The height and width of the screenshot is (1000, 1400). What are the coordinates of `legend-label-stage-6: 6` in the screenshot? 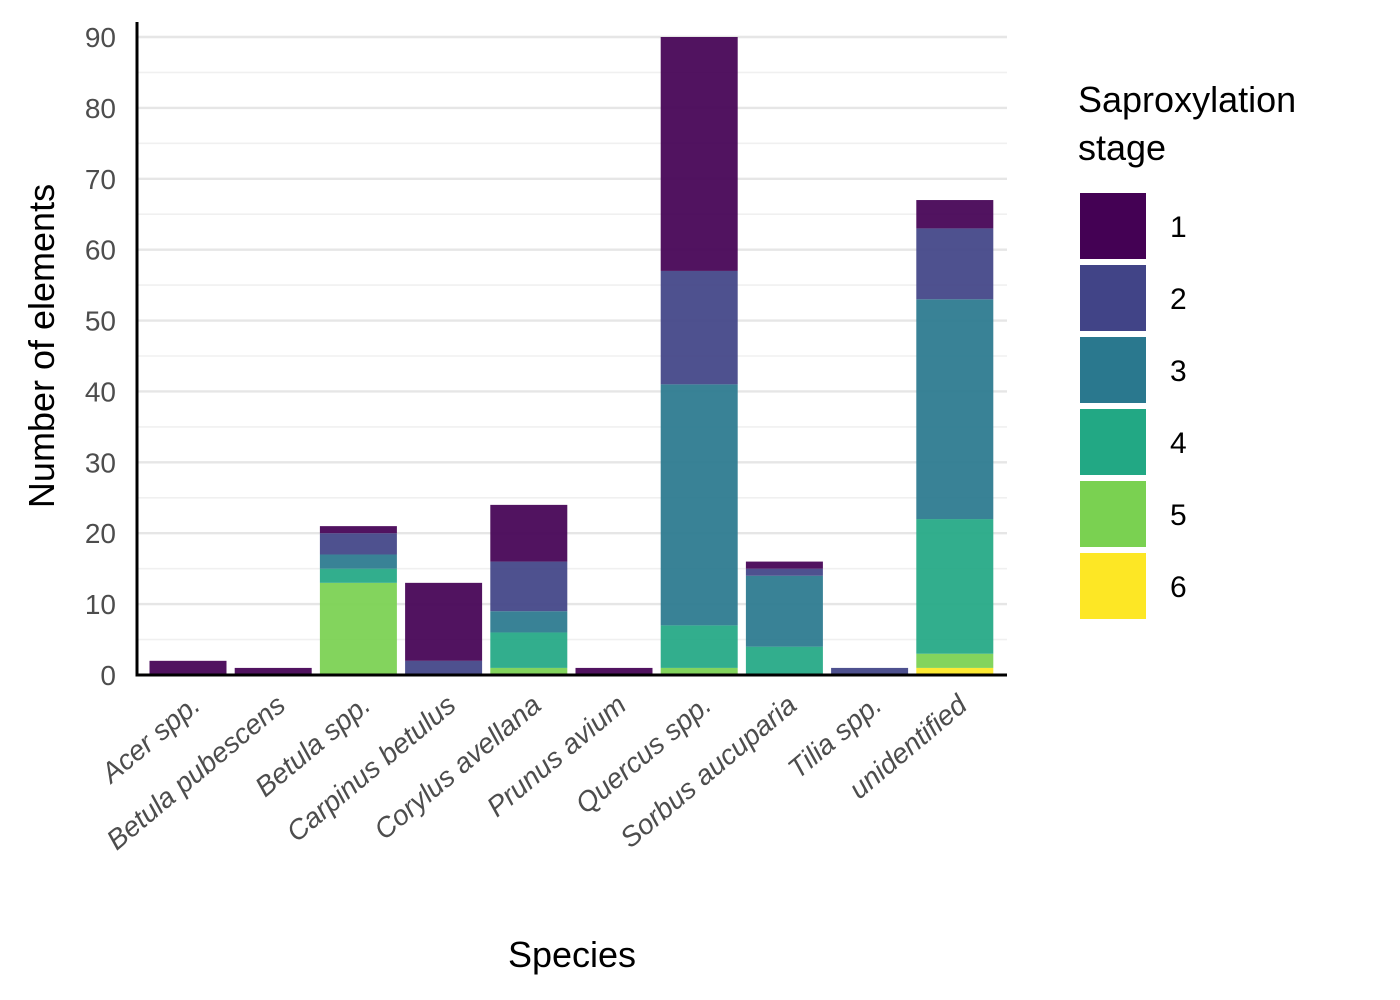 It's located at (1178, 587).